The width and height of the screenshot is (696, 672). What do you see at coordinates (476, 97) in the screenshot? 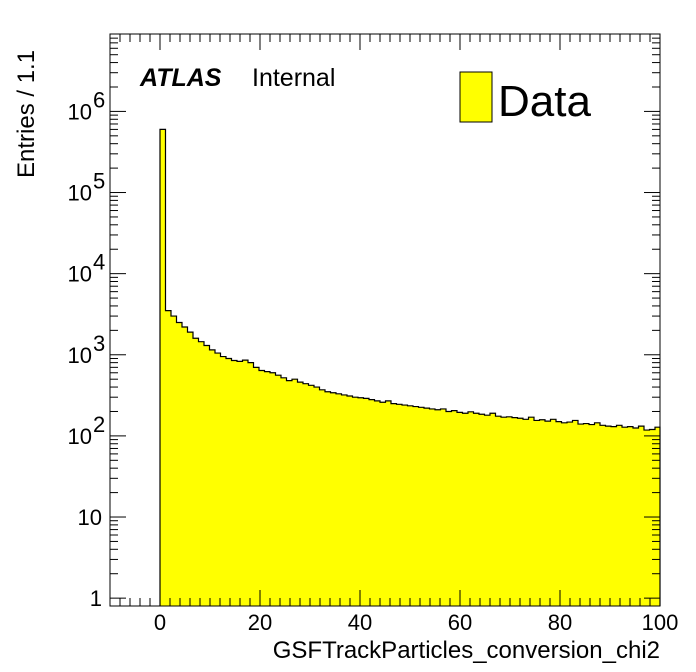
I see `legend-swatch-data` at bounding box center [476, 97].